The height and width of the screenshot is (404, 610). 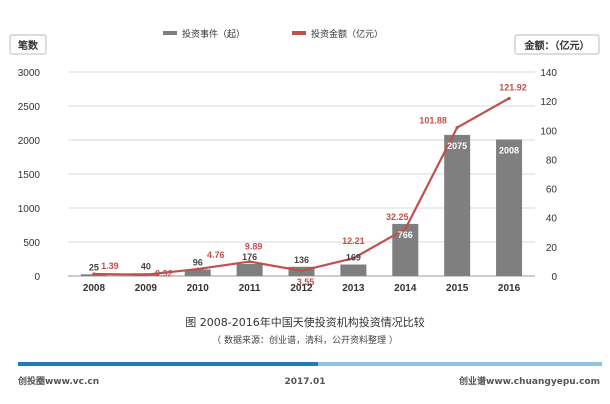 I want to click on chart-source: （ 数据来源：创业谱，清科，公开资料整理 ）, so click(x=305, y=340).